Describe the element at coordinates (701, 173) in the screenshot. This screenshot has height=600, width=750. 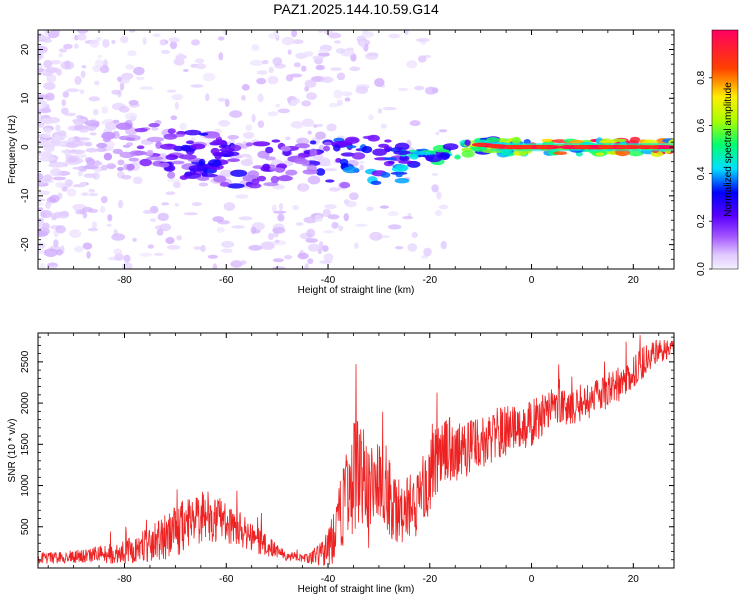
I see `colorbar-tick-label: 0.4` at that location.